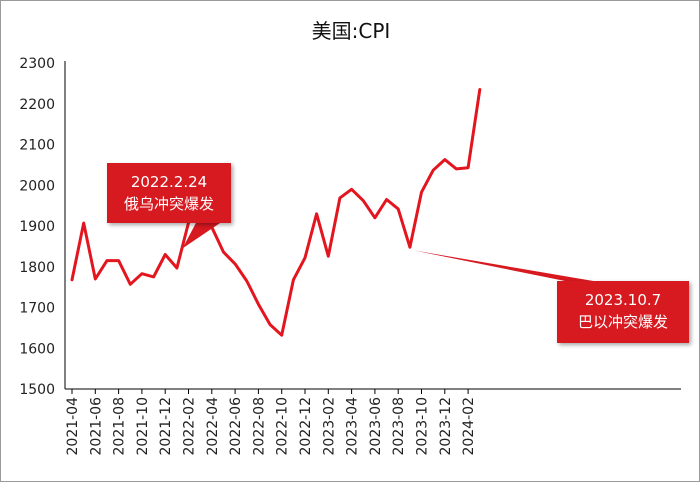 The image size is (700, 483). Describe the element at coordinates (96, 426) in the screenshot. I see `x-tick-label: 2021-06` at that location.